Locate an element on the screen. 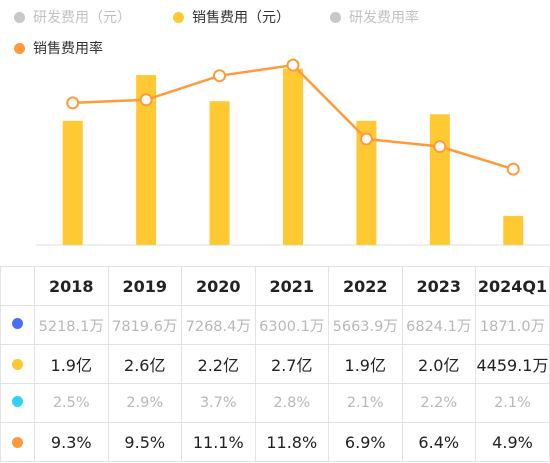 The height and width of the screenshot is (463, 550). table-cell: 3.7% is located at coordinates (218, 403).